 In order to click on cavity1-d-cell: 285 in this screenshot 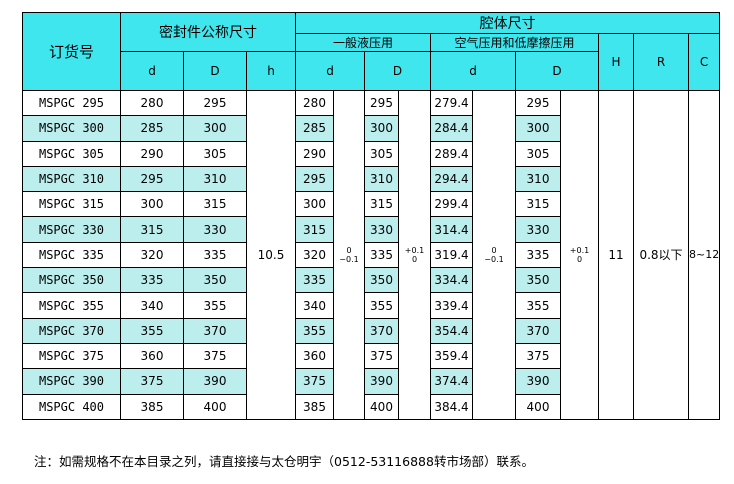, I will do `click(314, 128)`.